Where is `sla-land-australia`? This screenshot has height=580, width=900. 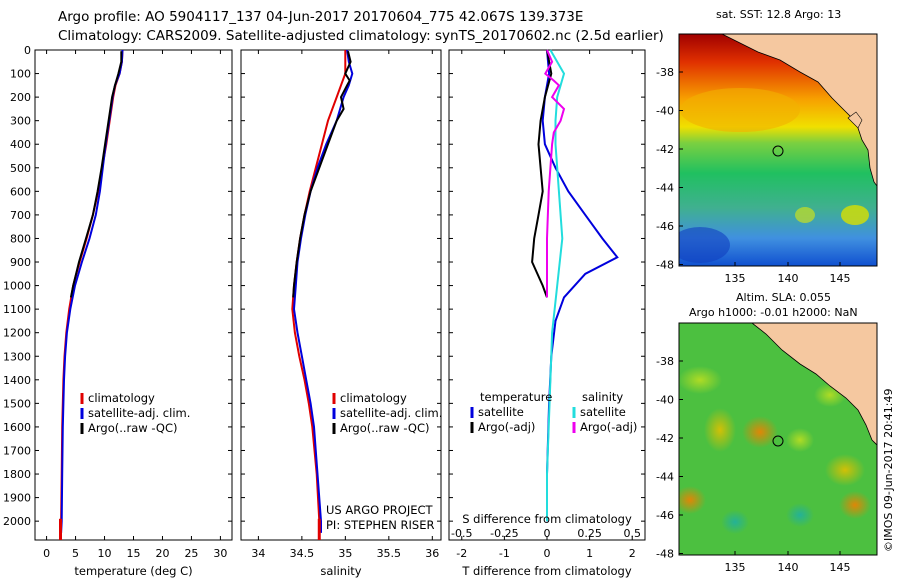 sla-land-australia is located at coordinates (814, 384).